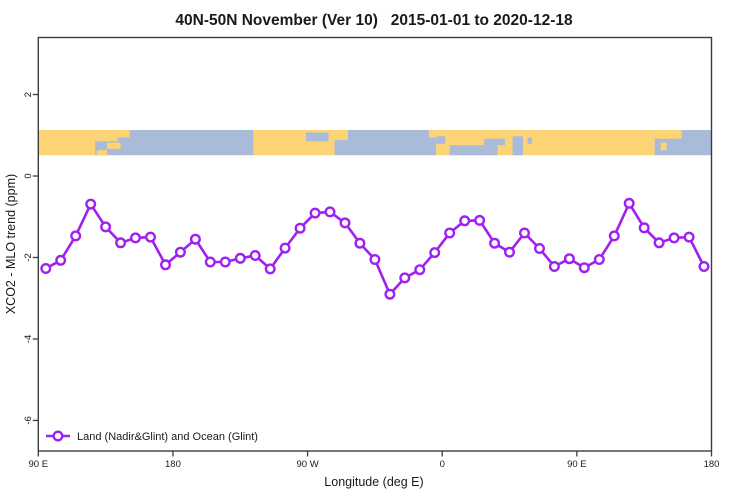 The width and height of the screenshot is (750, 500). I want to click on y-tick-label: -2, so click(28, 257).